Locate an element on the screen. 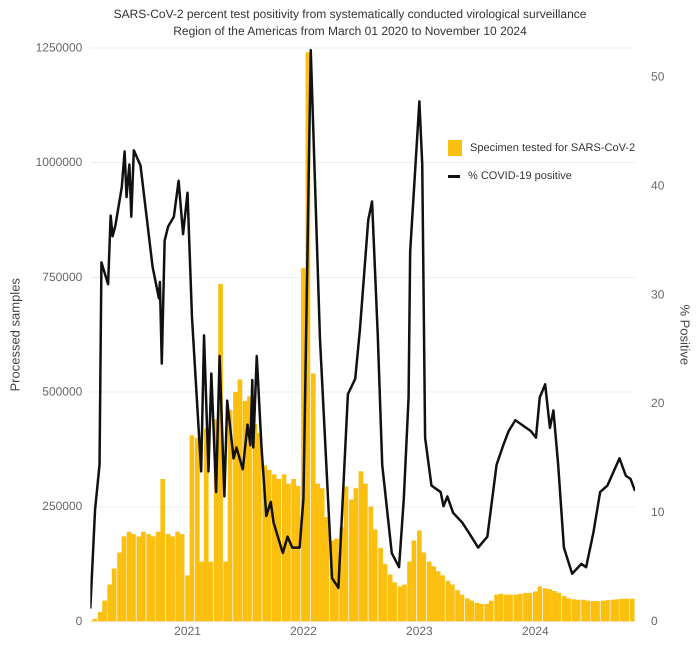 Image resolution: width=700 pixels, height=648 pixels. x-tick-label: 2024 is located at coordinates (535, 631).